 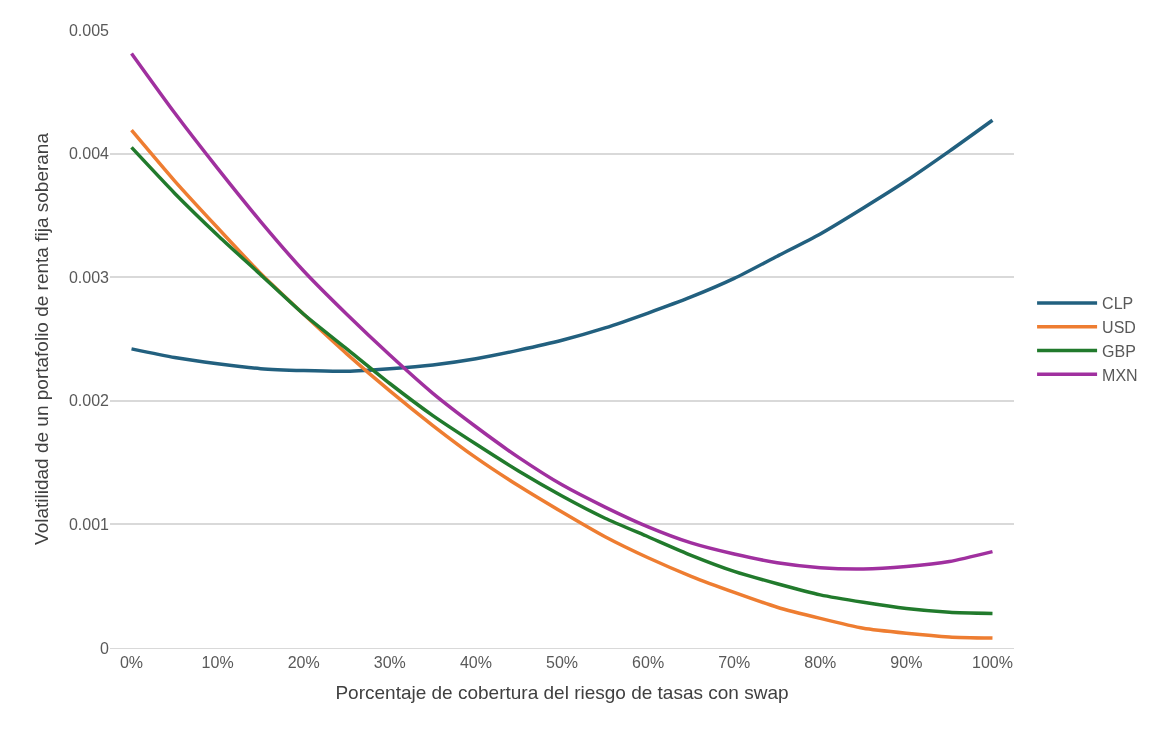 I want to click on x-tick-label: 40%, so click(x=475, y=663).